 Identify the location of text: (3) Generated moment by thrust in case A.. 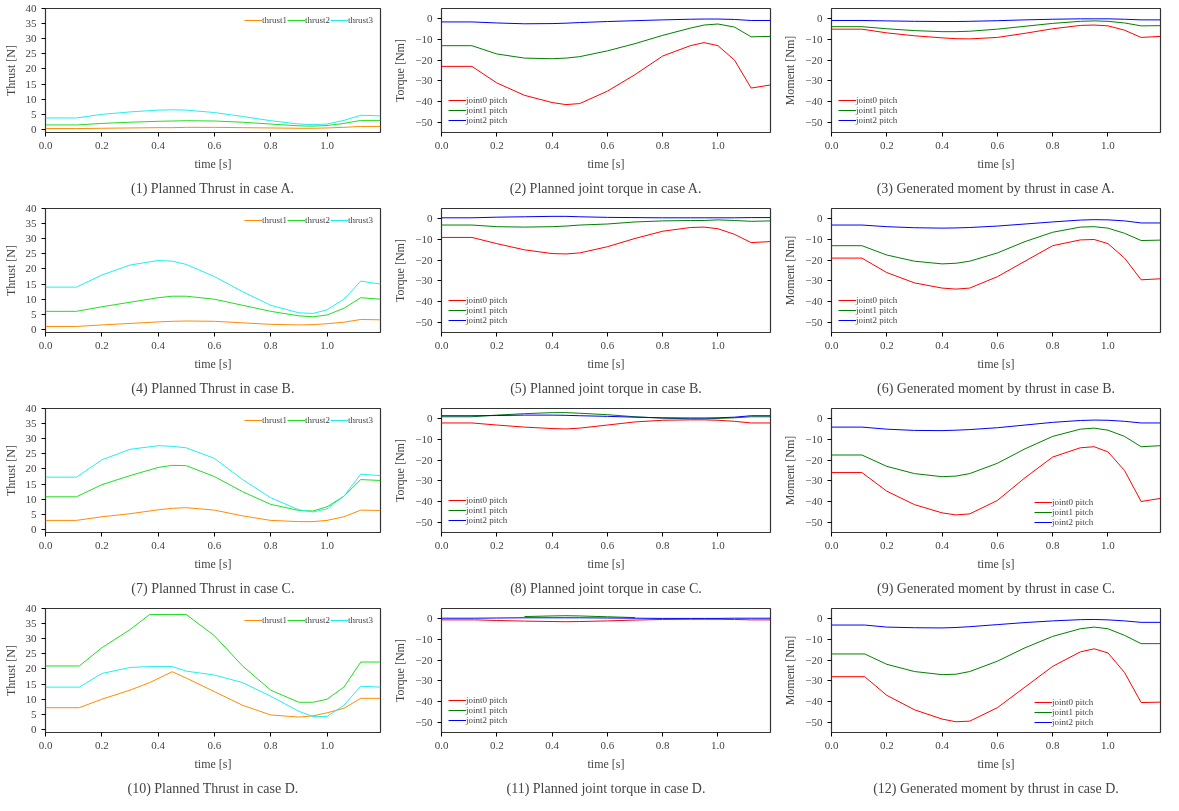
(995, 188).